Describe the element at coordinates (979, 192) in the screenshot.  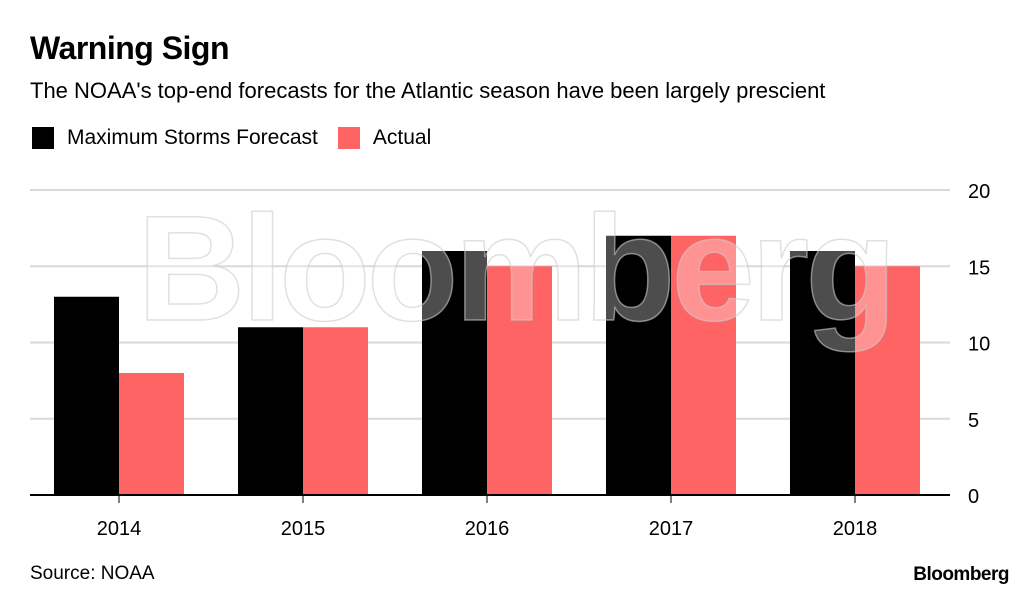
I see `y-tick-label: 20` at that location.